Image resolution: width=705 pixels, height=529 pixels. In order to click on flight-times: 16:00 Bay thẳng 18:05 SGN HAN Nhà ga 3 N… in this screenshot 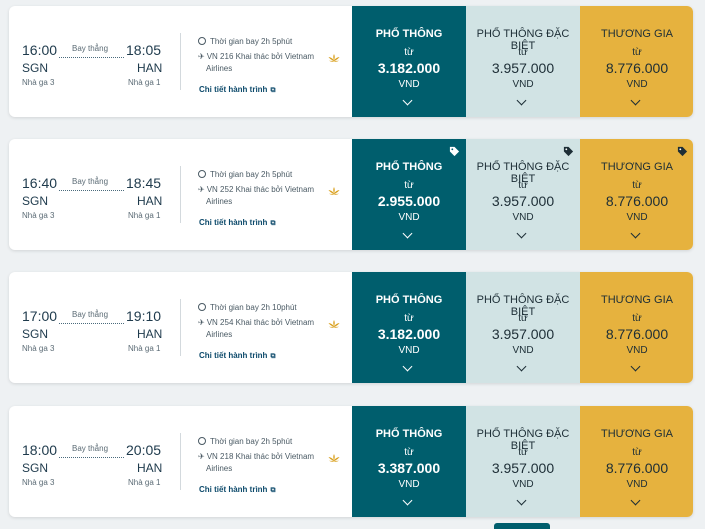, I will do `click(96, 61)`.